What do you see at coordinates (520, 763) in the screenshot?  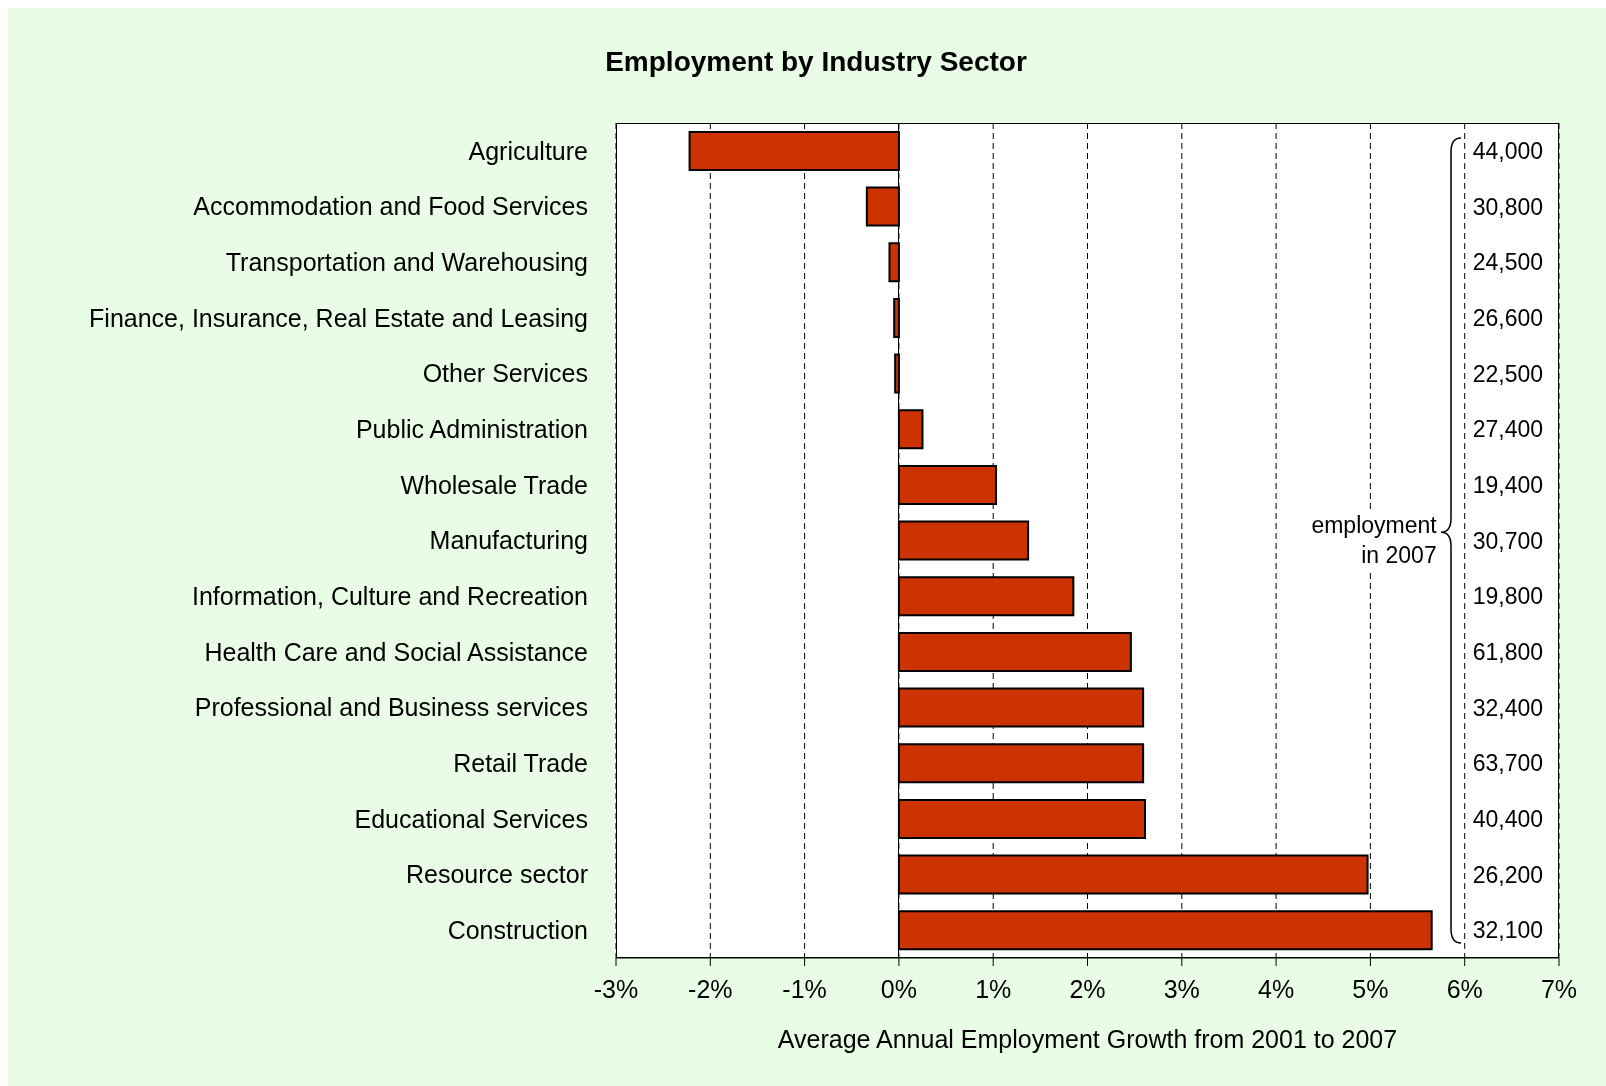 I see `y-tick-label: Retail Trade` at bounding box center [520, 763].